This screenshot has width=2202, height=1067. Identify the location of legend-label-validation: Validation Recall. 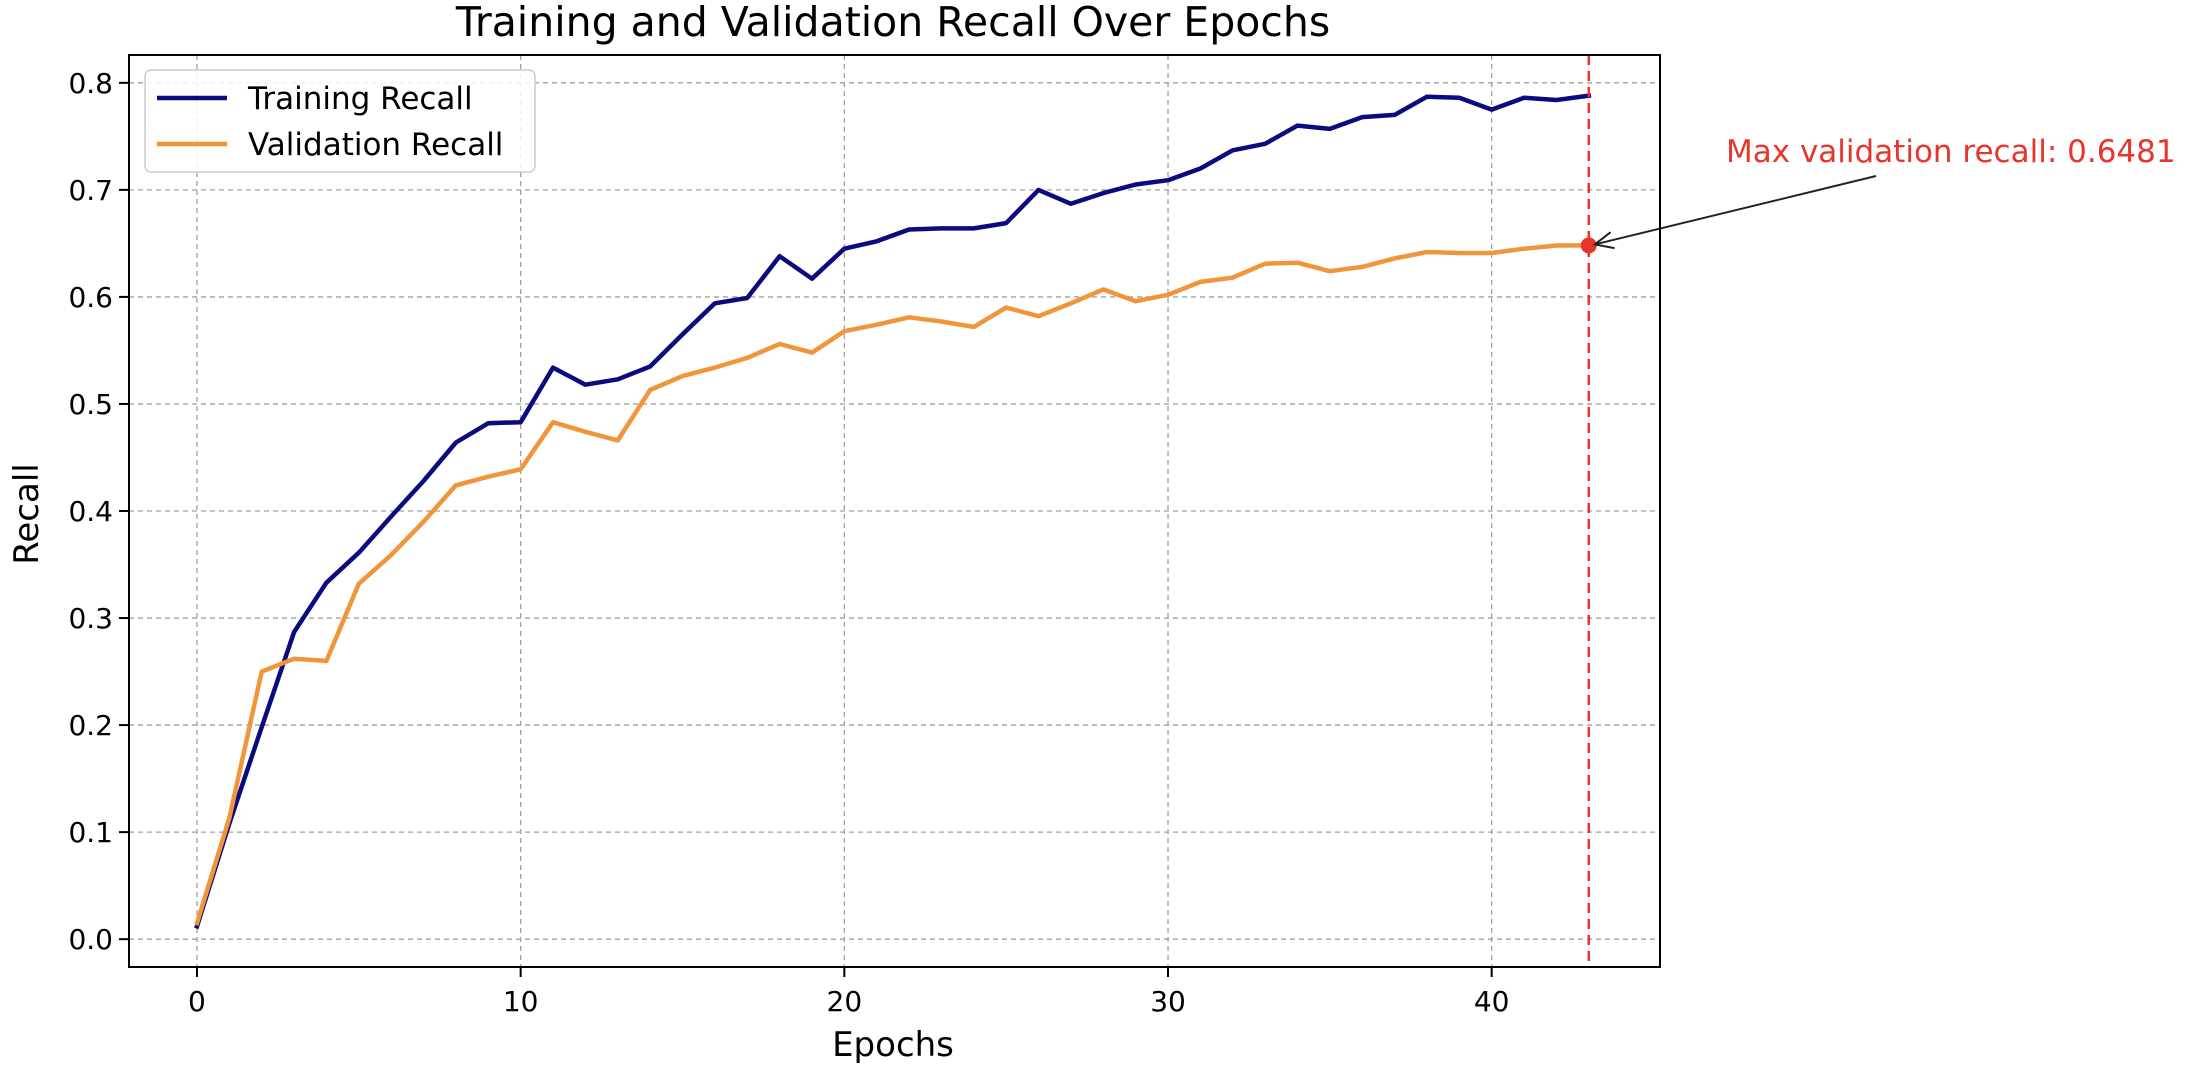
(375, 145).